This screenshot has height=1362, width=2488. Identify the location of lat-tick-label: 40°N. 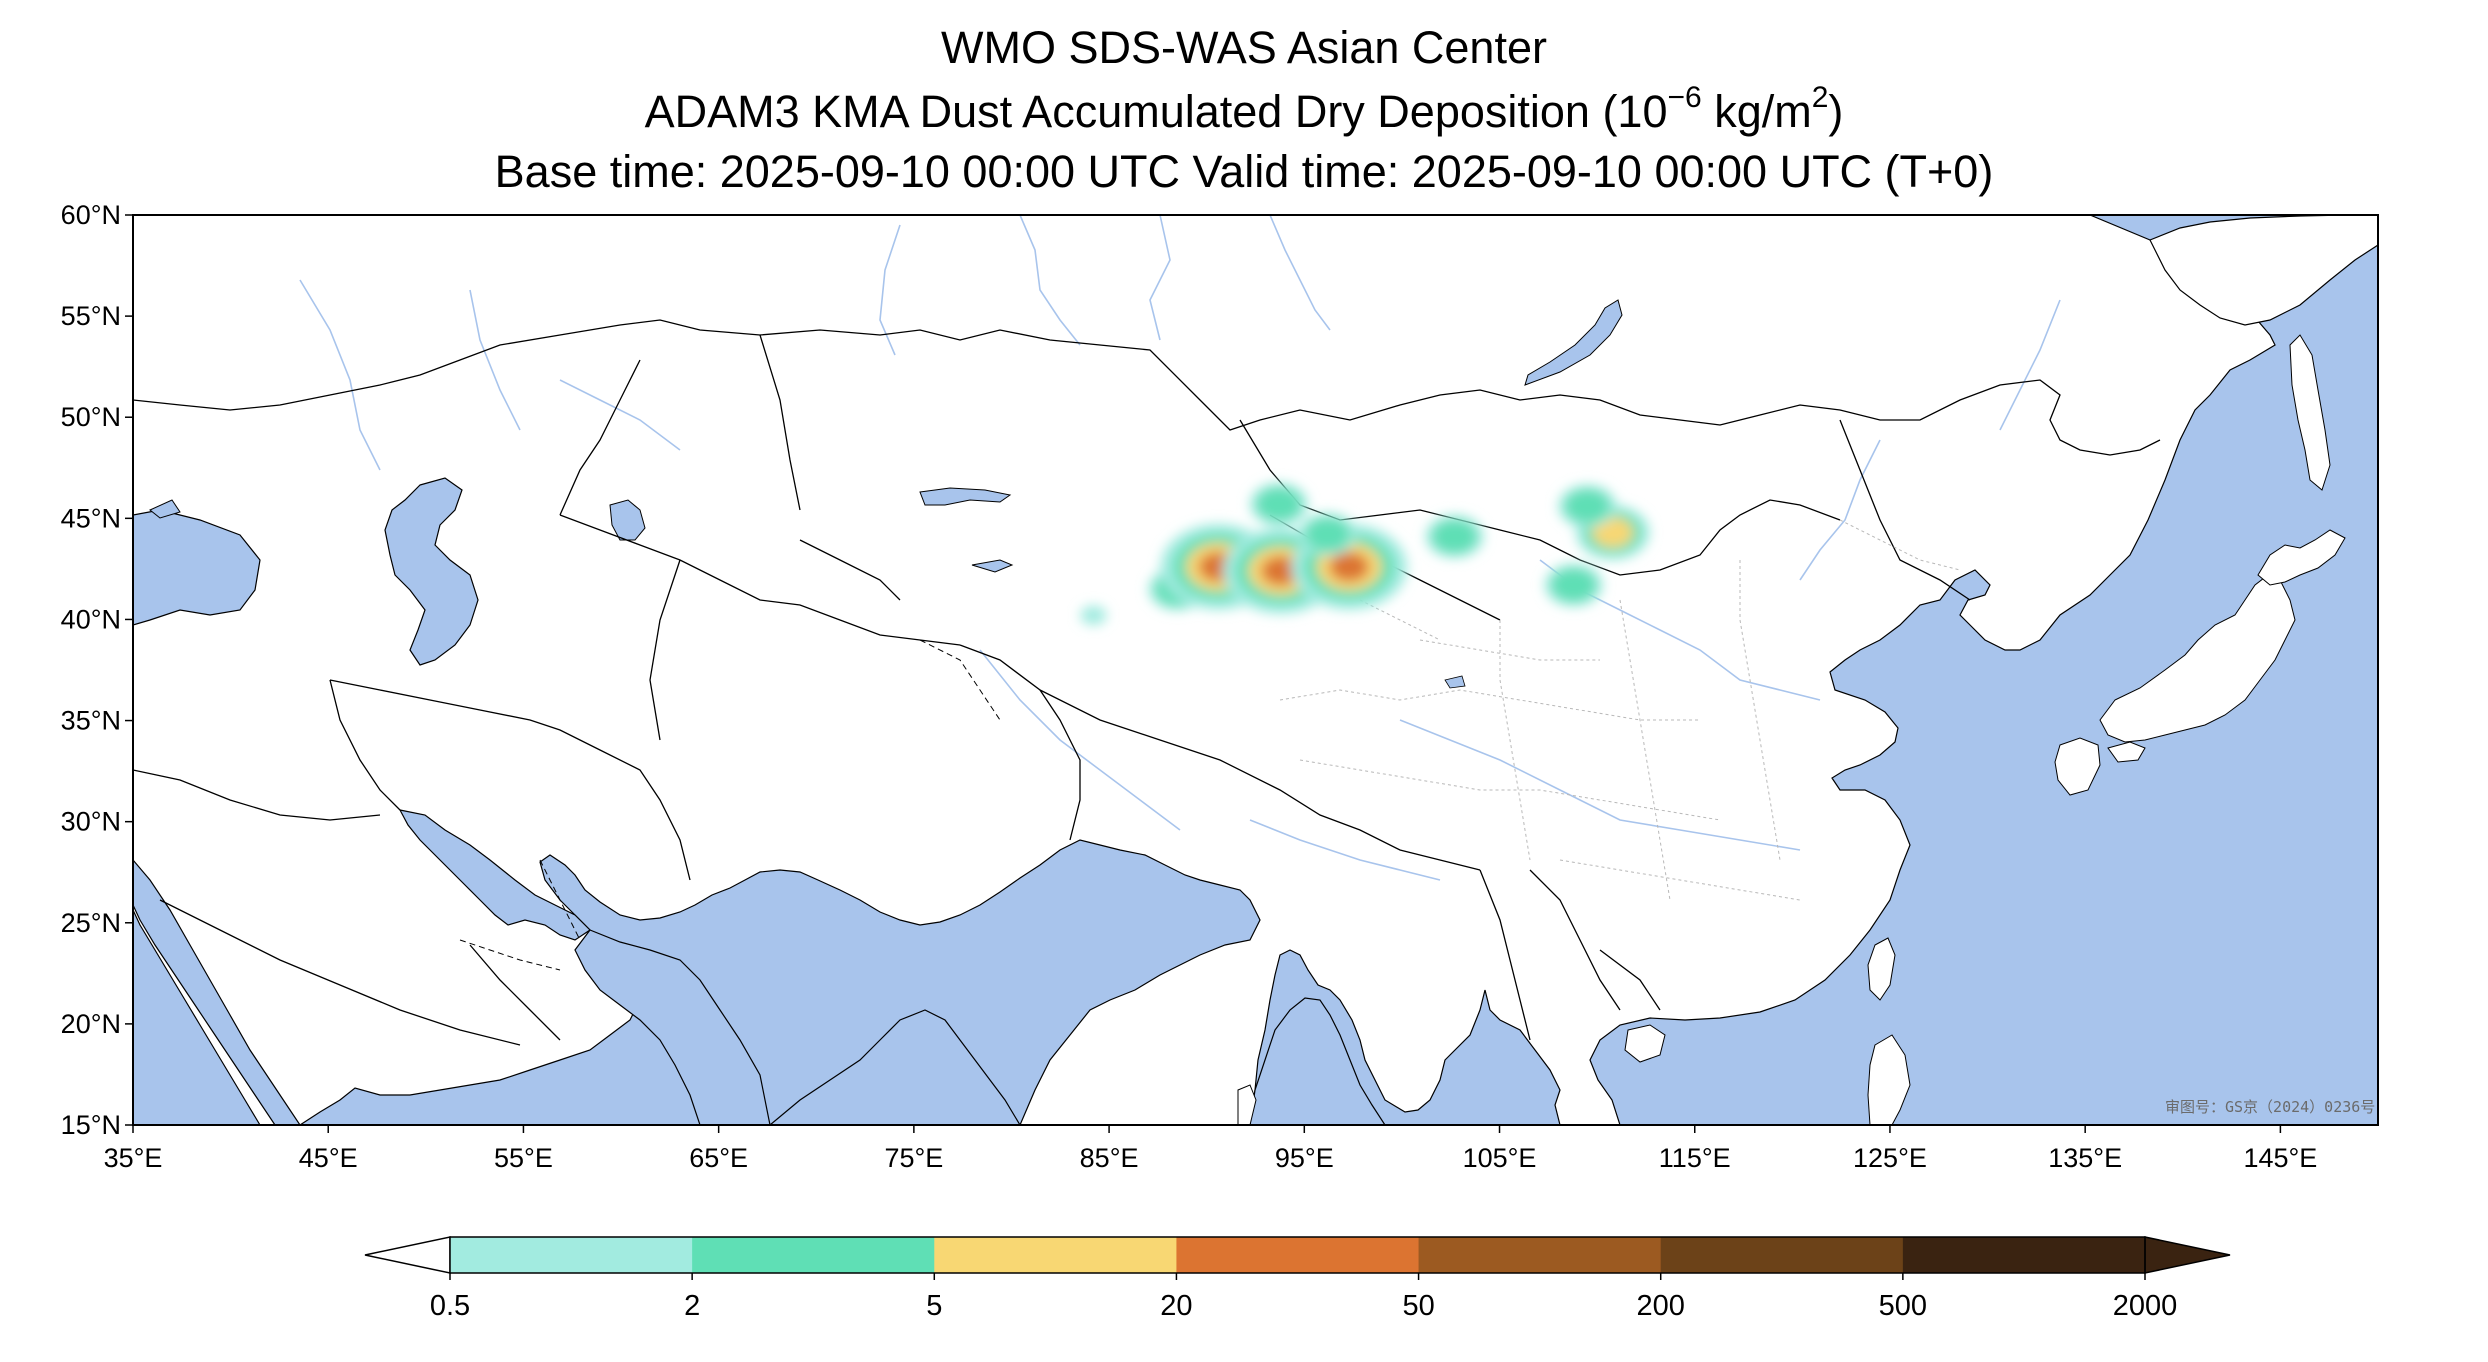
(91, 619).